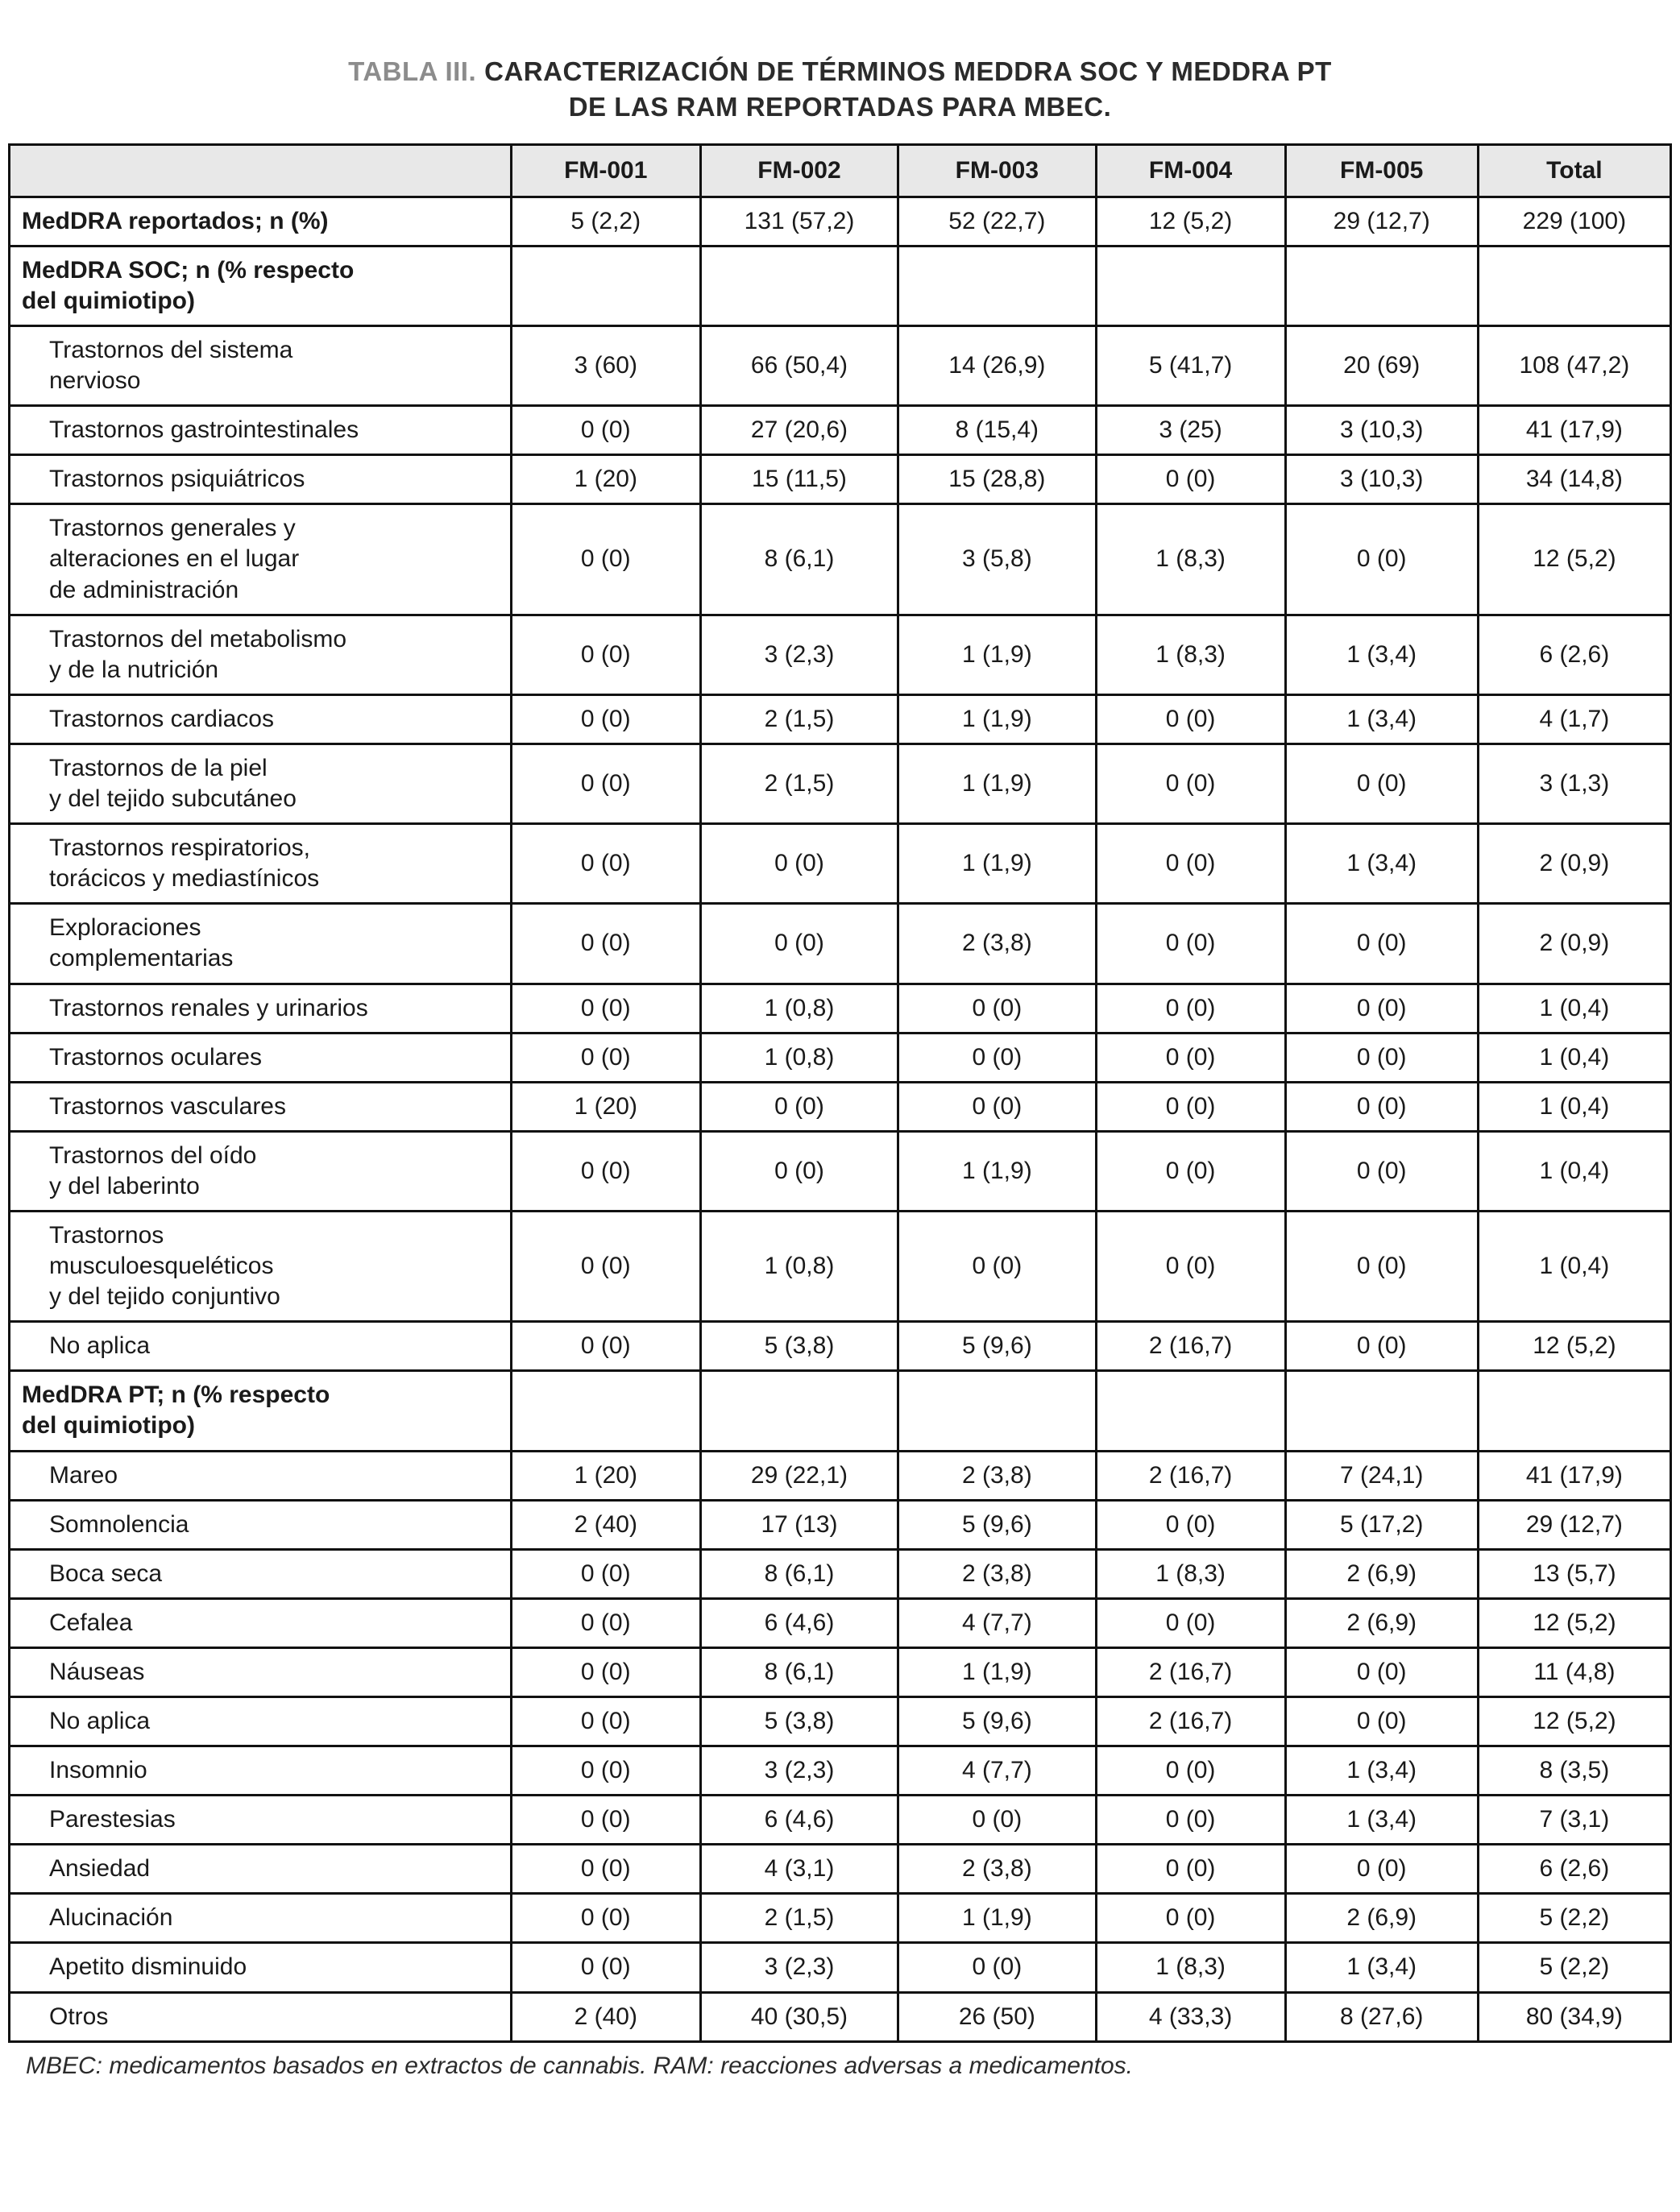 The height and width of the screenshot is (2212, 1680). What do you see at coordinates (1574, 1869) in the screenshot?
I see `cell-value: 6 (2,6)` at bounding box center [1574, 1869].